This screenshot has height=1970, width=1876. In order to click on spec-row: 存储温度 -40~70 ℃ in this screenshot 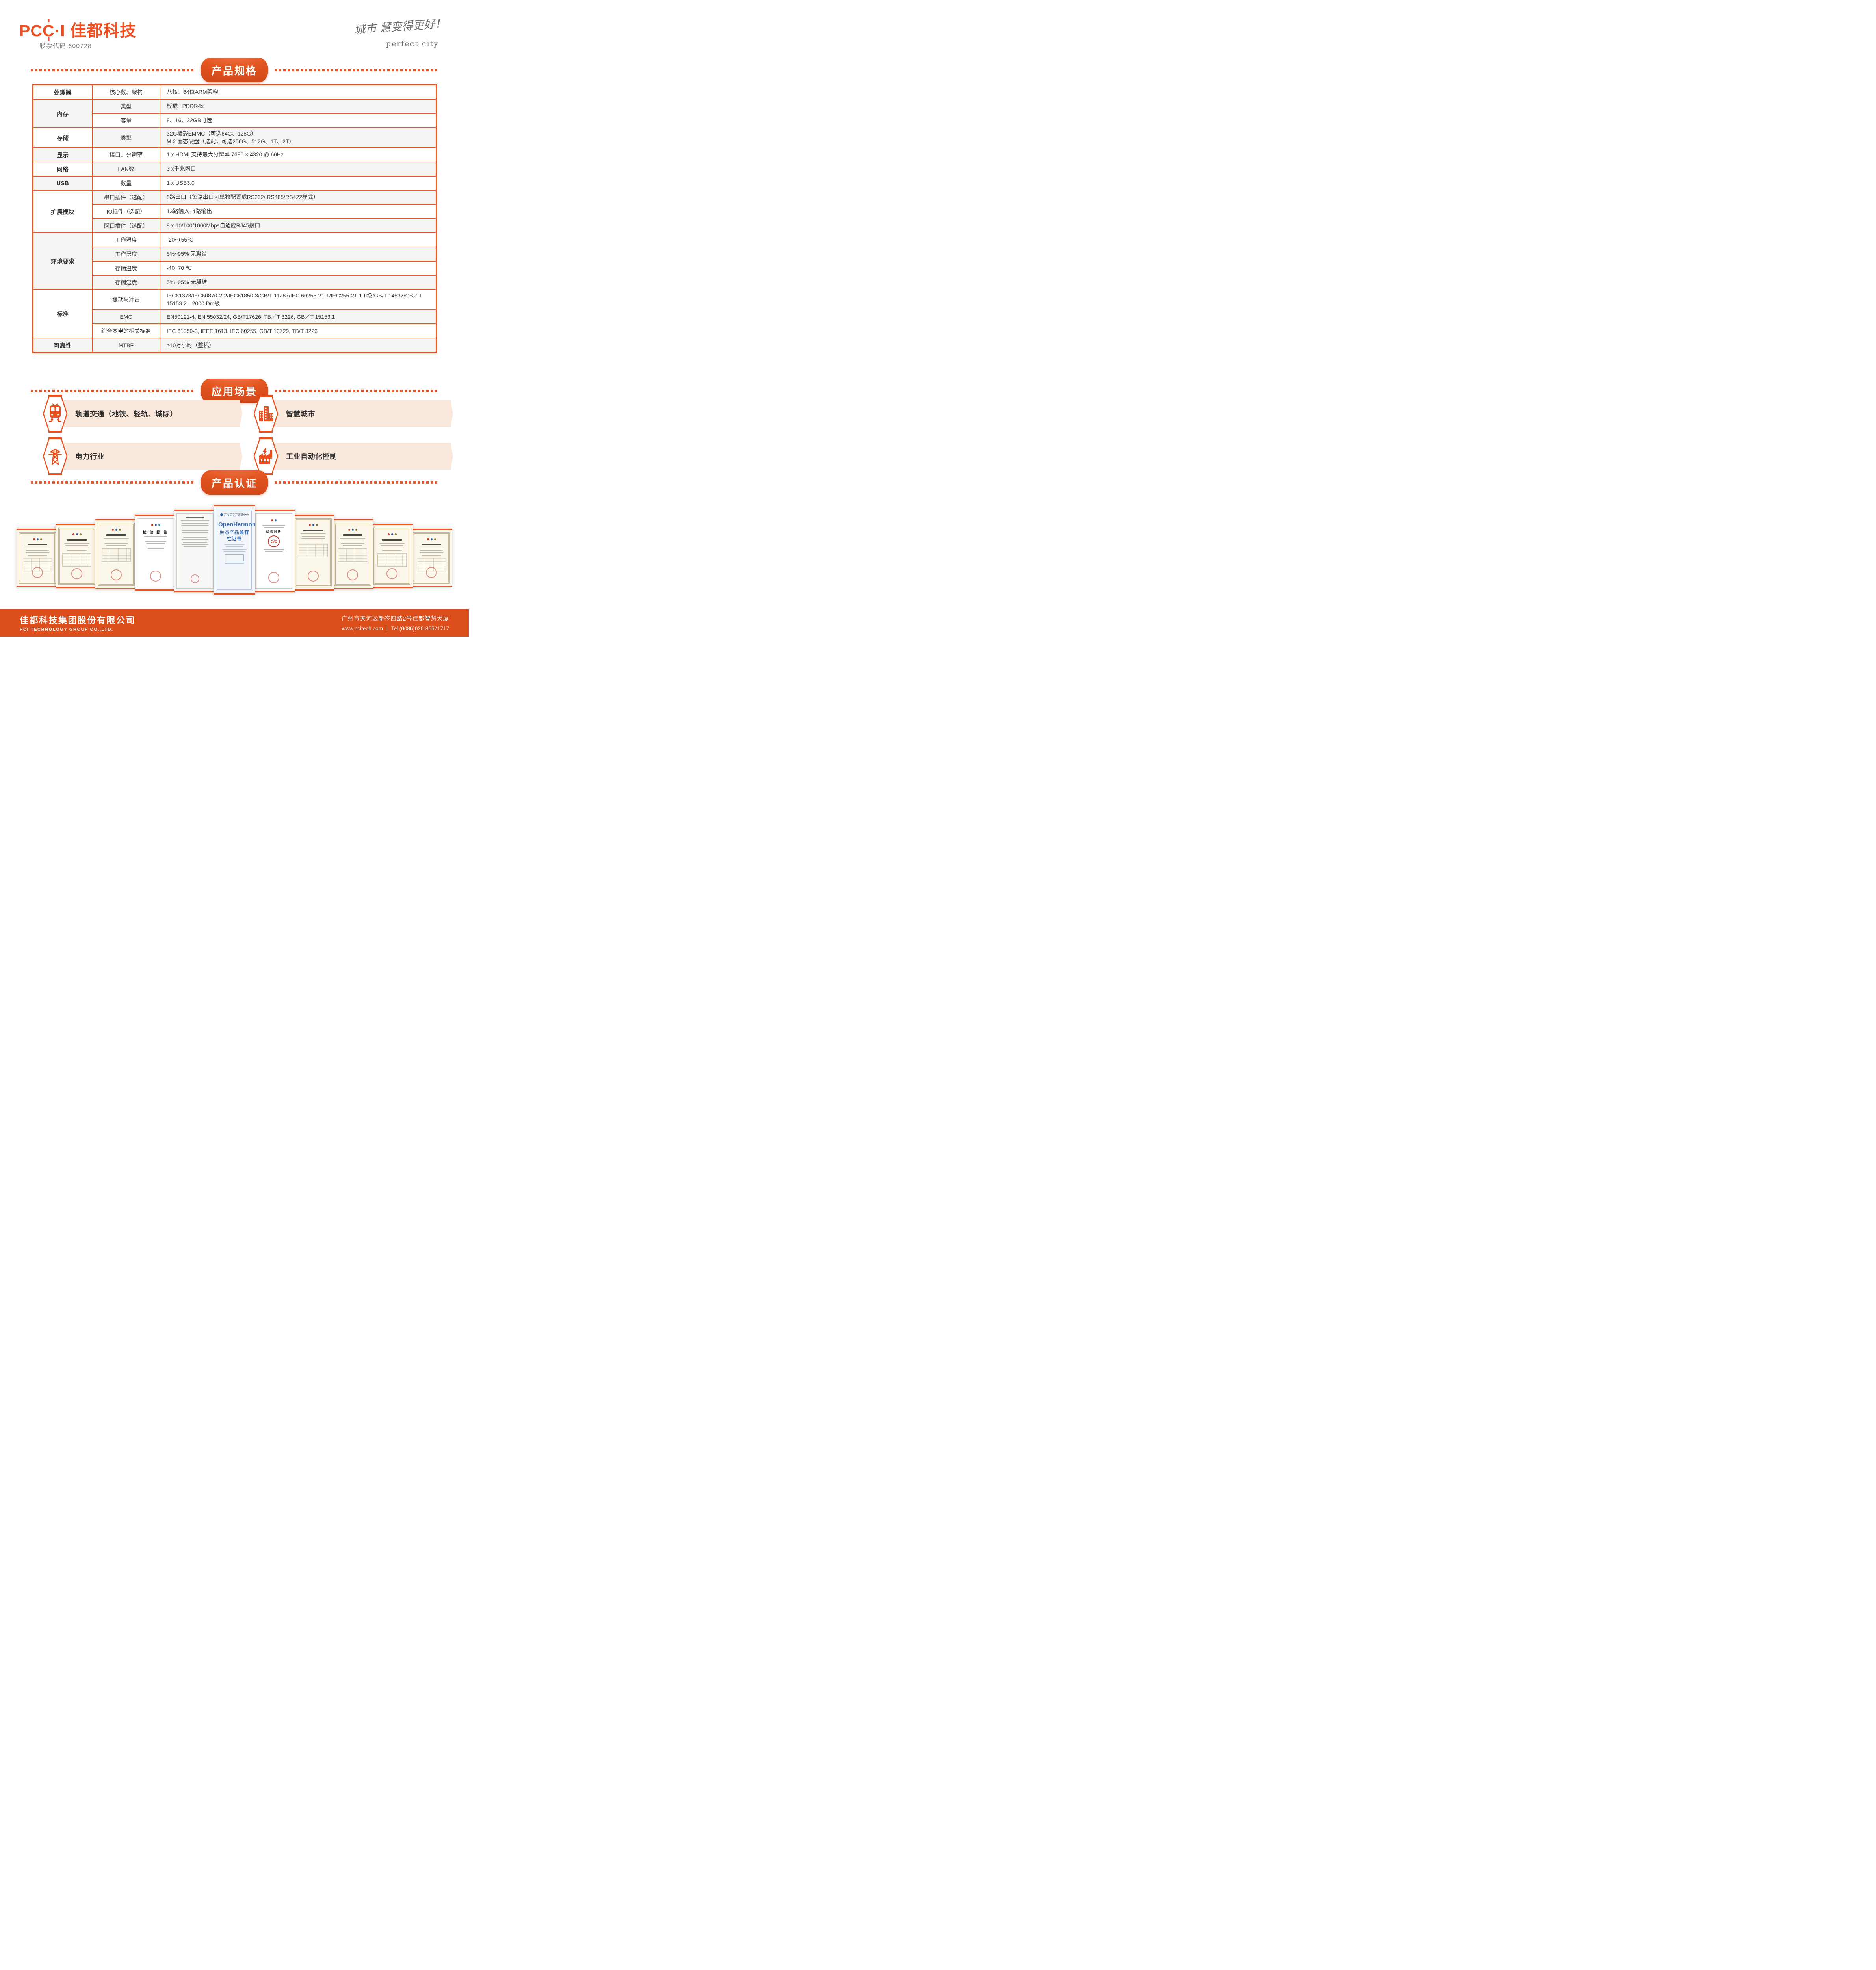, I will do `click(264, 268)`.